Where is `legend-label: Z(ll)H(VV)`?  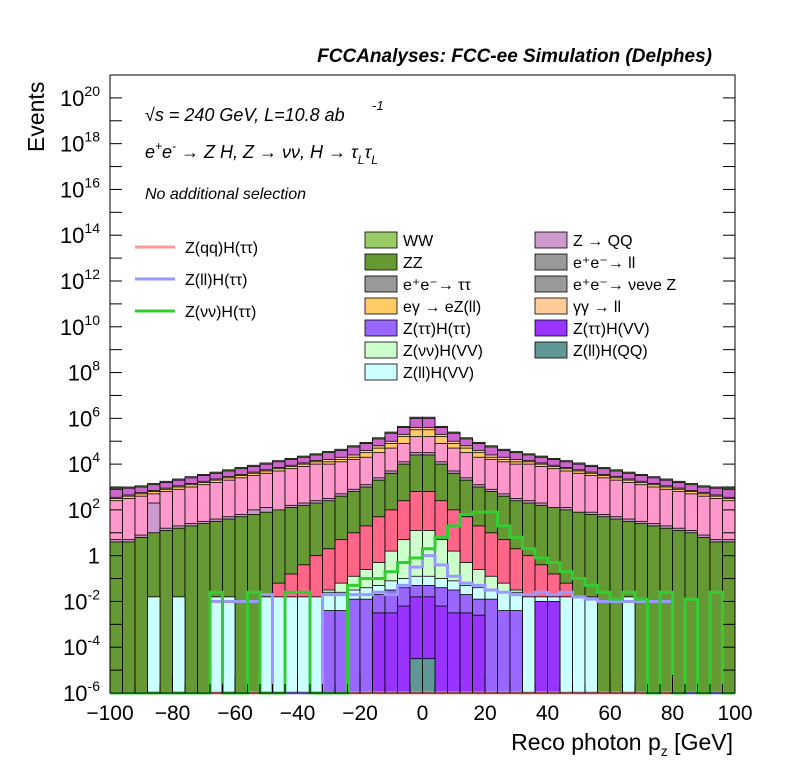 legend-label: Z(ll)H(VV) is located at coordinates (438, 373).